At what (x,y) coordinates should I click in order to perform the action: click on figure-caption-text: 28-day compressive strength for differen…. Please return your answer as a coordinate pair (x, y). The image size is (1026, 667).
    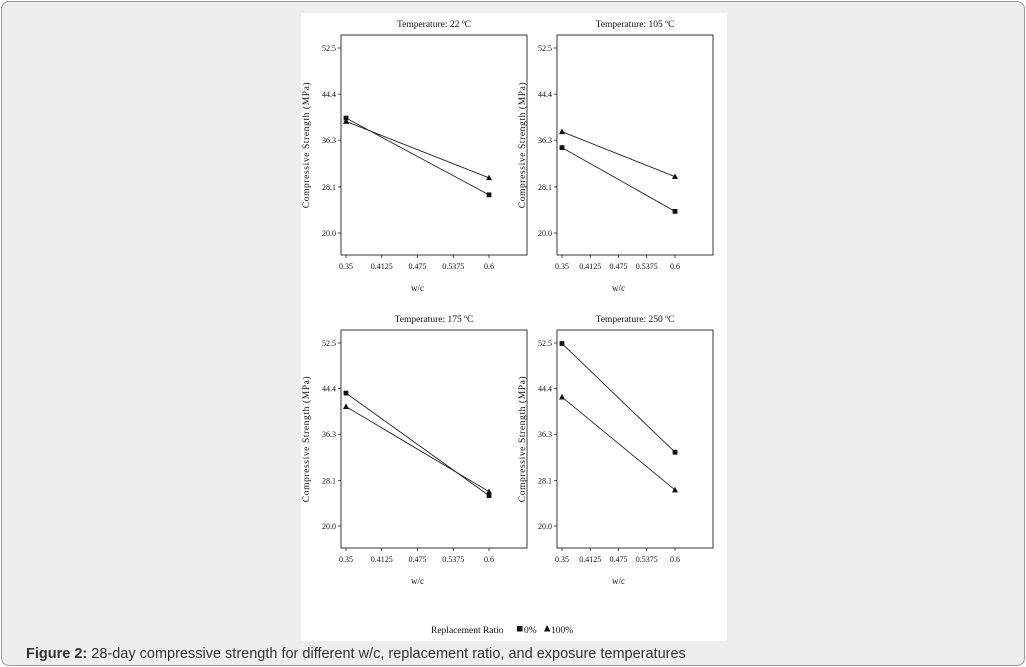
    Looking at the image, I should click on (388, 654).